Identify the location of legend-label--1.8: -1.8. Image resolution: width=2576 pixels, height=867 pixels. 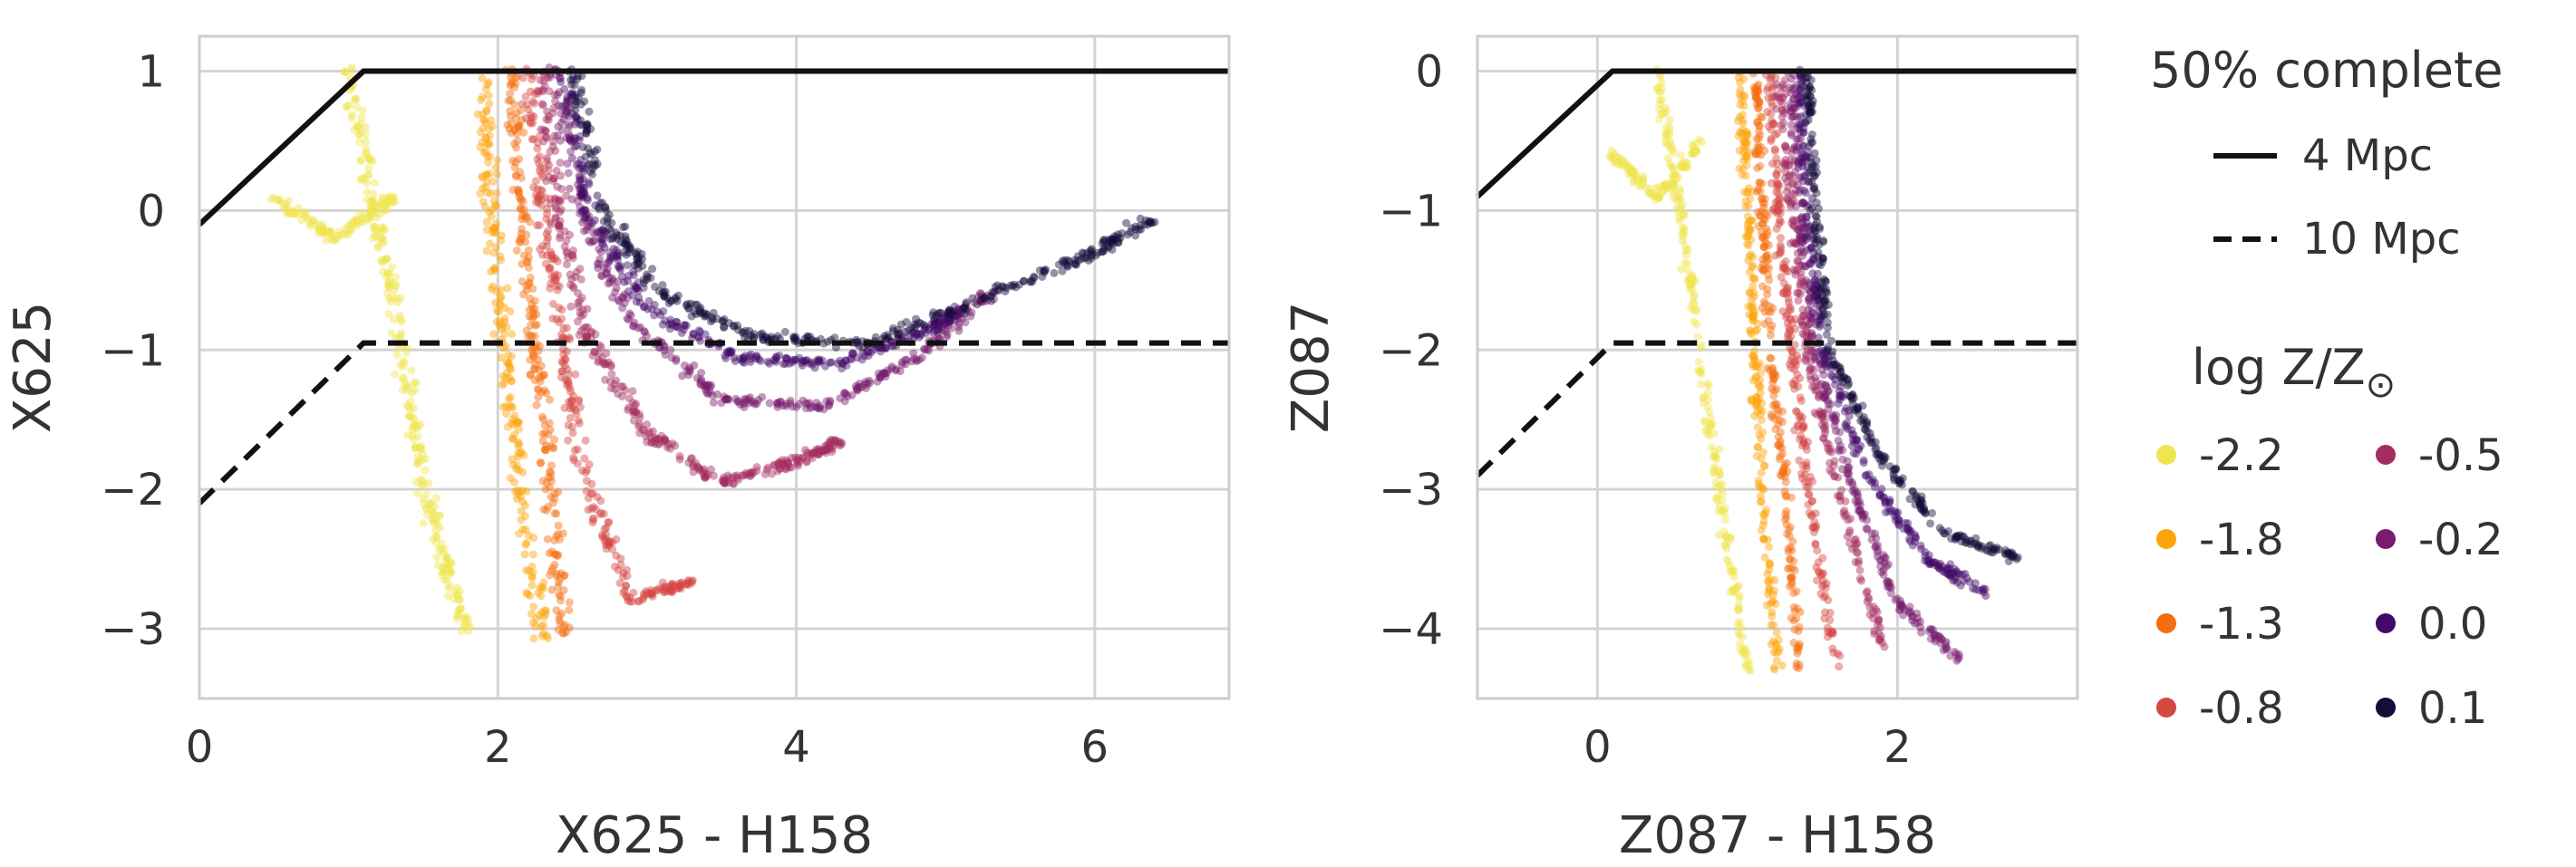
(2241, 540).